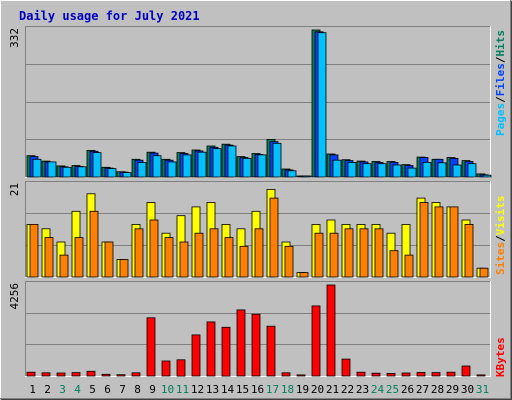 The width and height of the screenshot is (512, 400). I want to click on x-tick-label: 23, so click(362, 389).